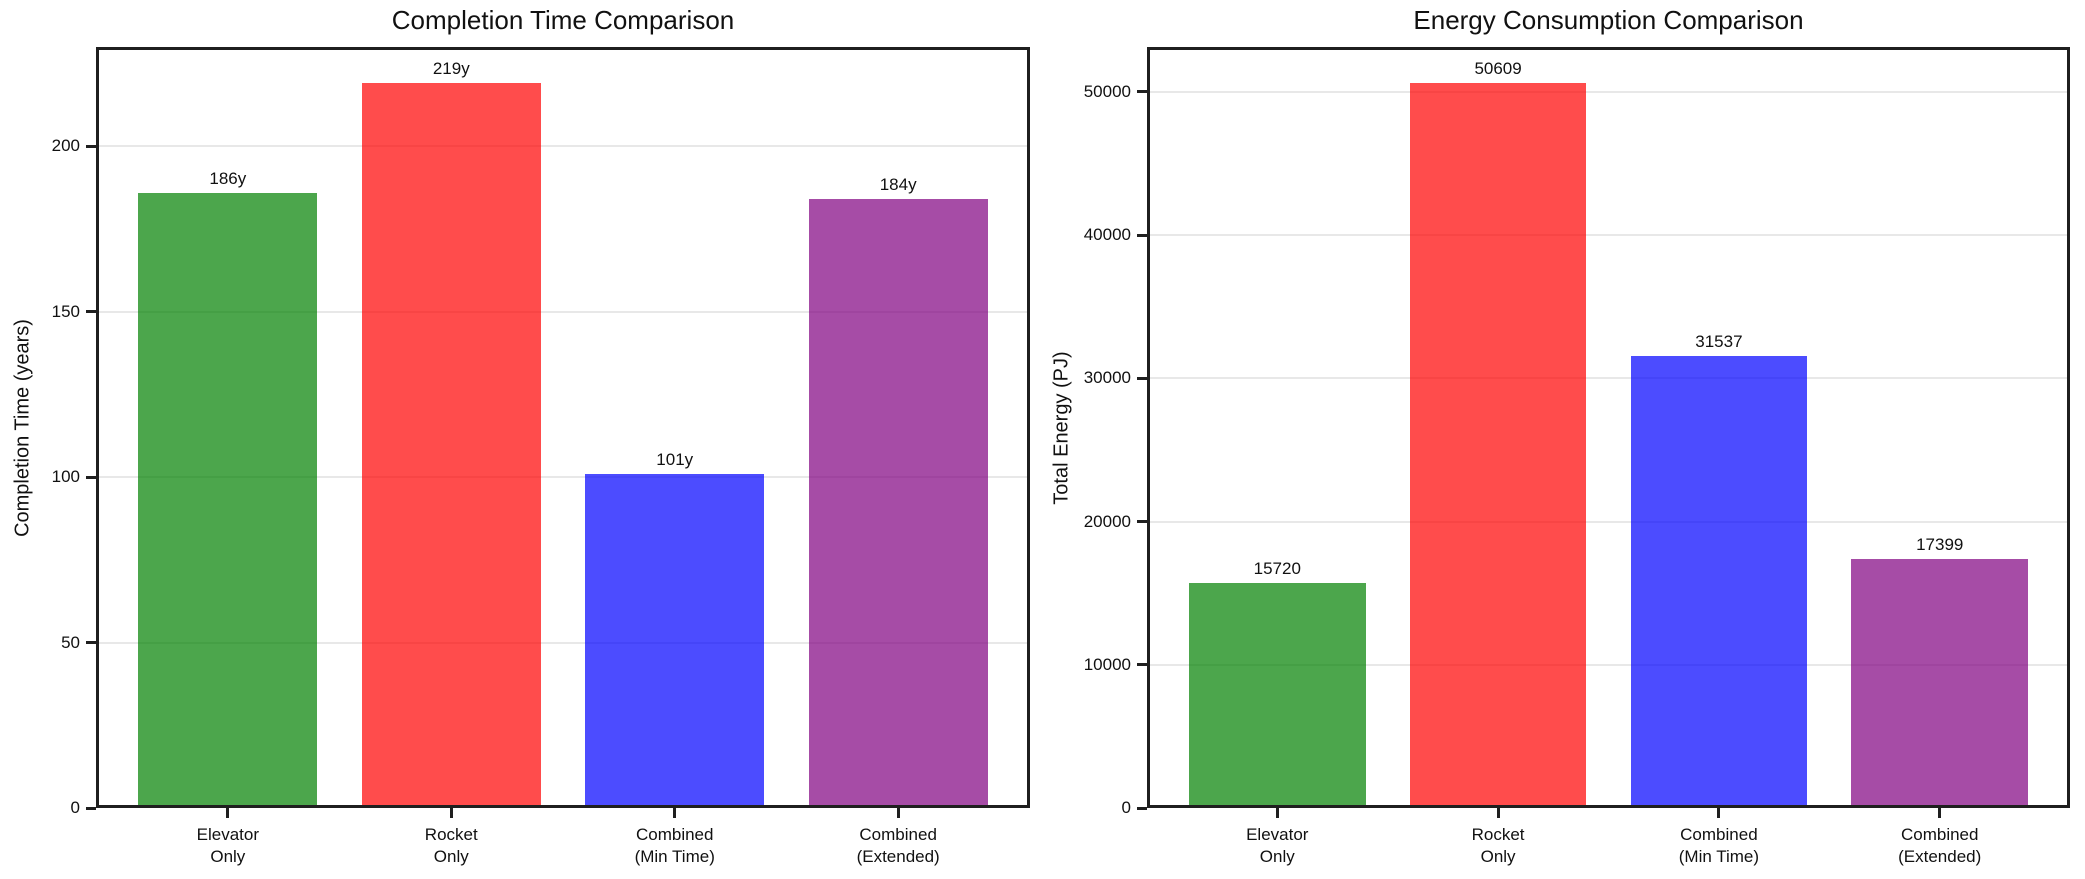 The image size is (2085, 879). I want to click on bar-value-label: 31537, so click(1719, 342).